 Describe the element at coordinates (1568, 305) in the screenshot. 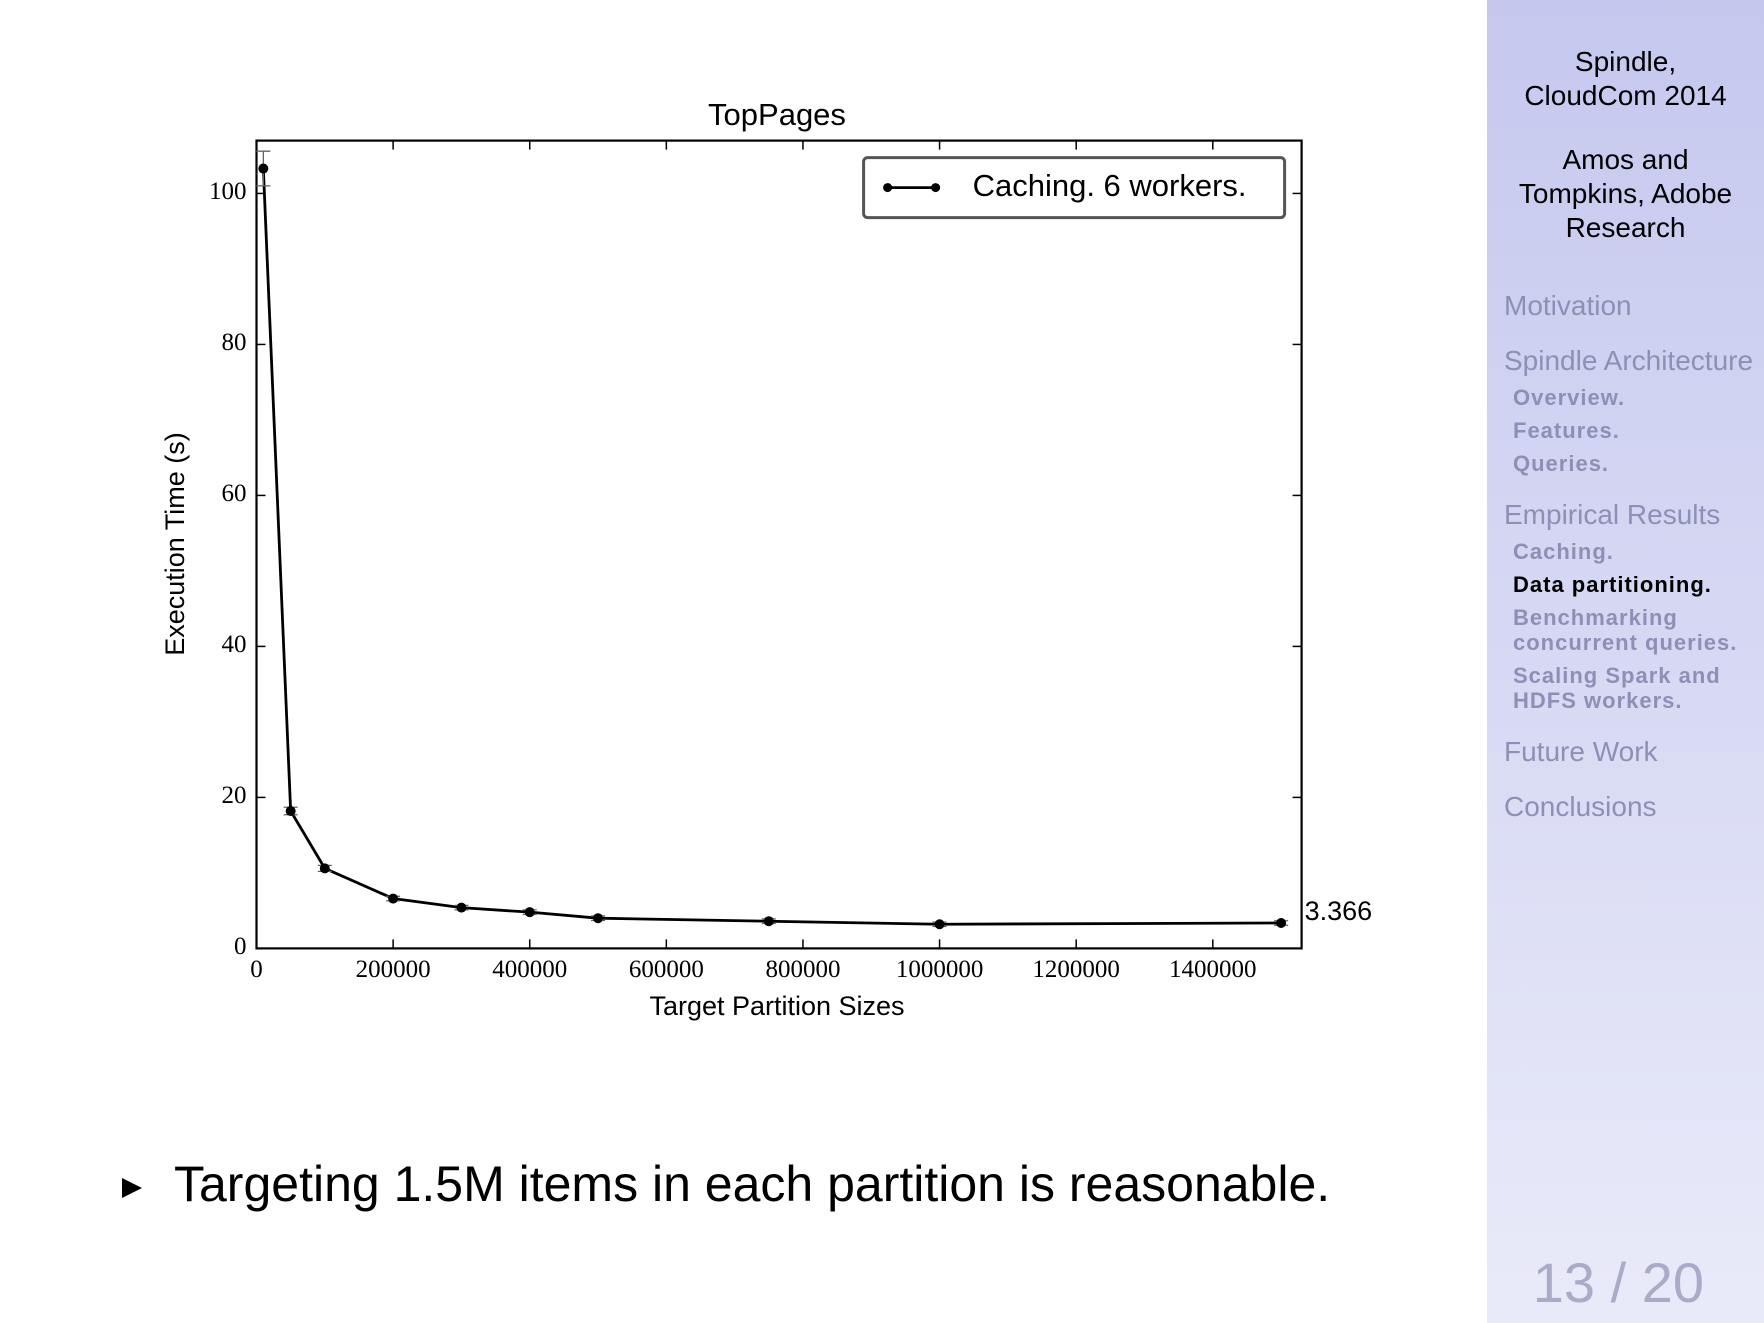

I see `nav-section-title: Motivation` at that location.